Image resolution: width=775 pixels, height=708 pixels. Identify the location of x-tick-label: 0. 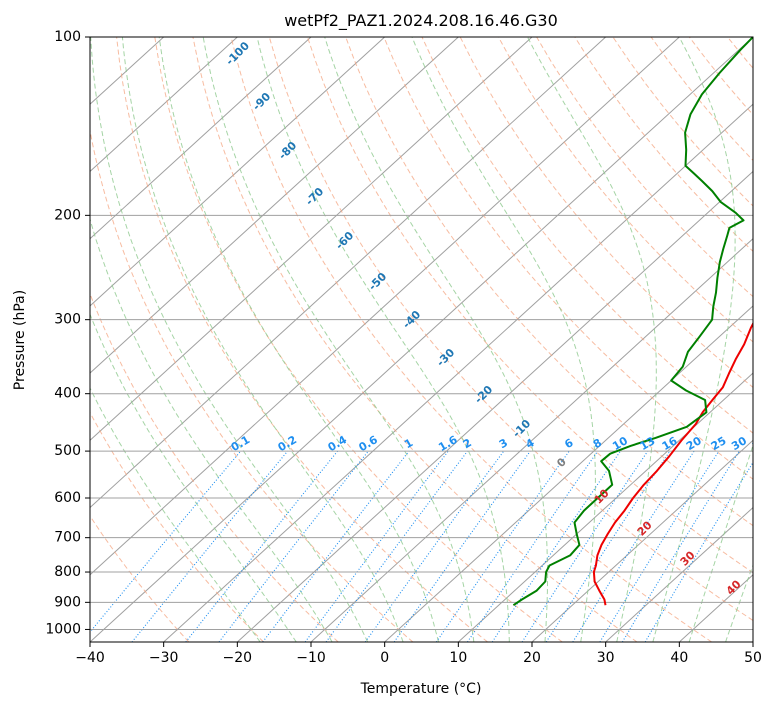
(384, 658).